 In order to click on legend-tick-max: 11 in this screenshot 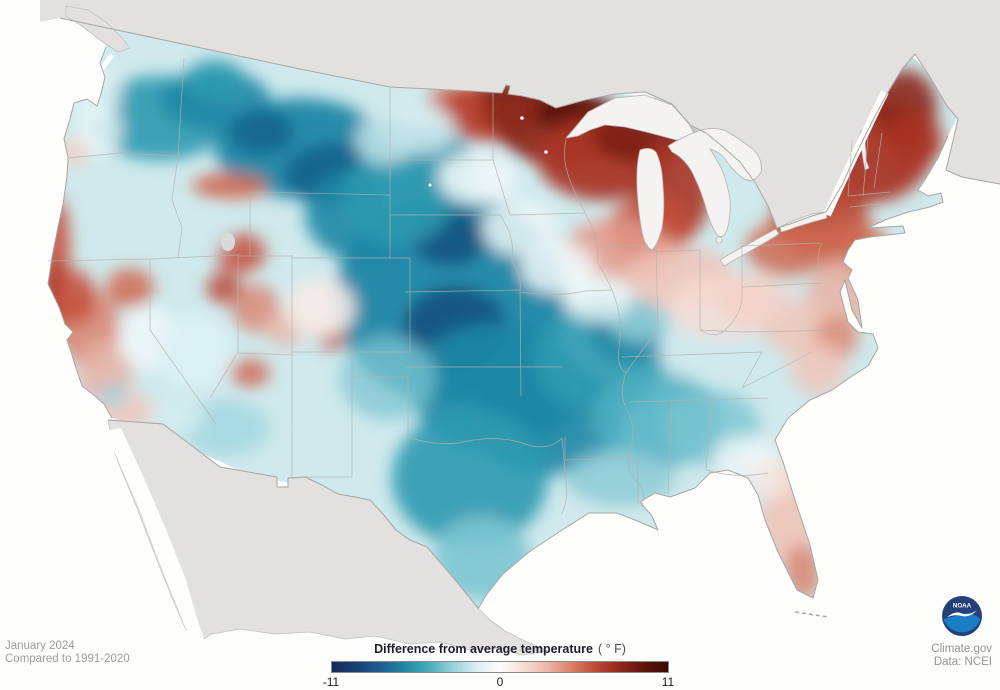, I will do `click(668, 682)`.